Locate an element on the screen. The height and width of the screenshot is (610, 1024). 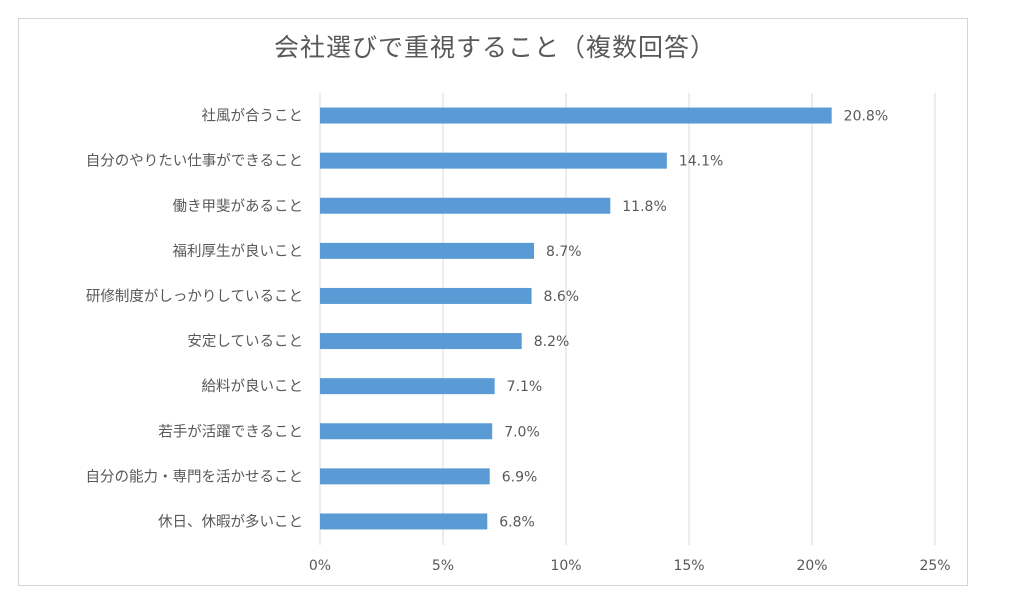
x-tick-label: 15% is located at coordinates (688, 566).